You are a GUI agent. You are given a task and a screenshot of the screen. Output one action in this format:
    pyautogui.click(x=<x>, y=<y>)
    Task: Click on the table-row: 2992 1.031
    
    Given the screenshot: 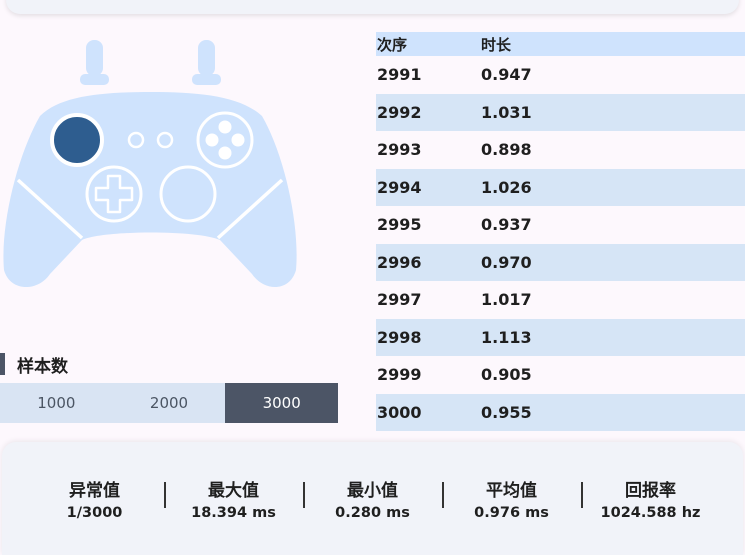 What is the action you would take?
    pyautogui.click(x=560, y=112)
    